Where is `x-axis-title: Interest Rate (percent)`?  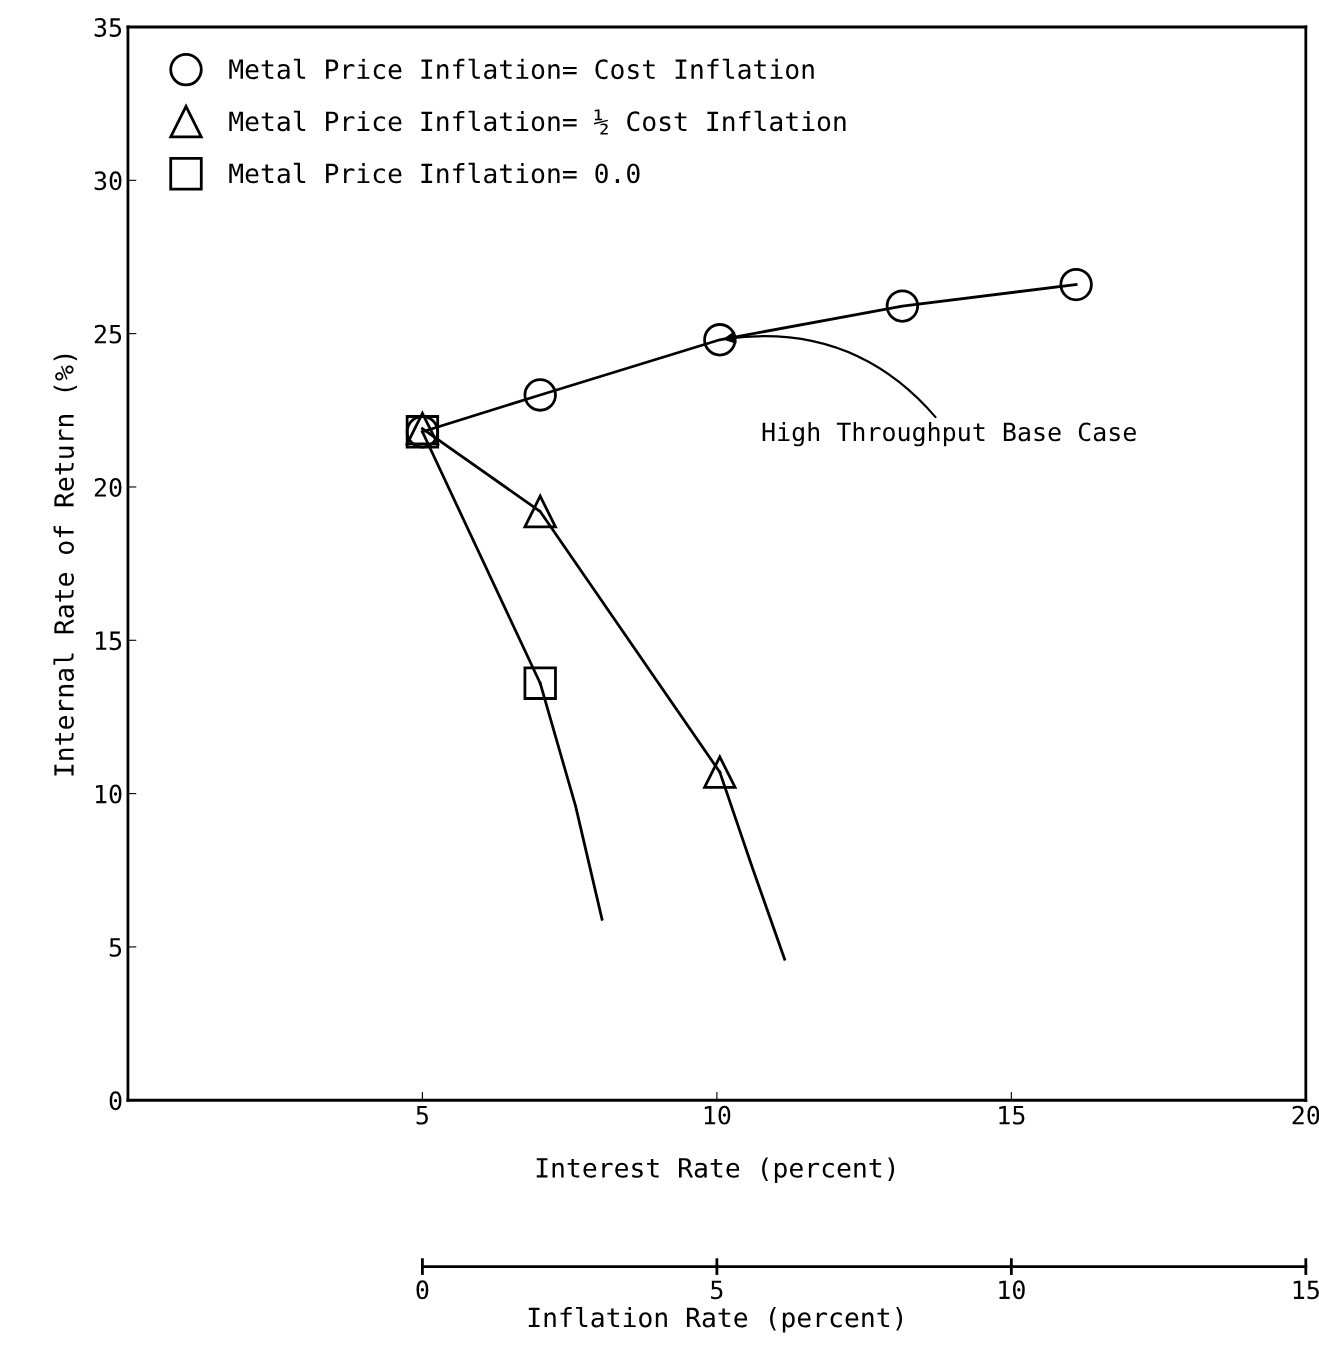 x-axis-title: Interest Rate (percent) is located at coordinates (715, 1170).